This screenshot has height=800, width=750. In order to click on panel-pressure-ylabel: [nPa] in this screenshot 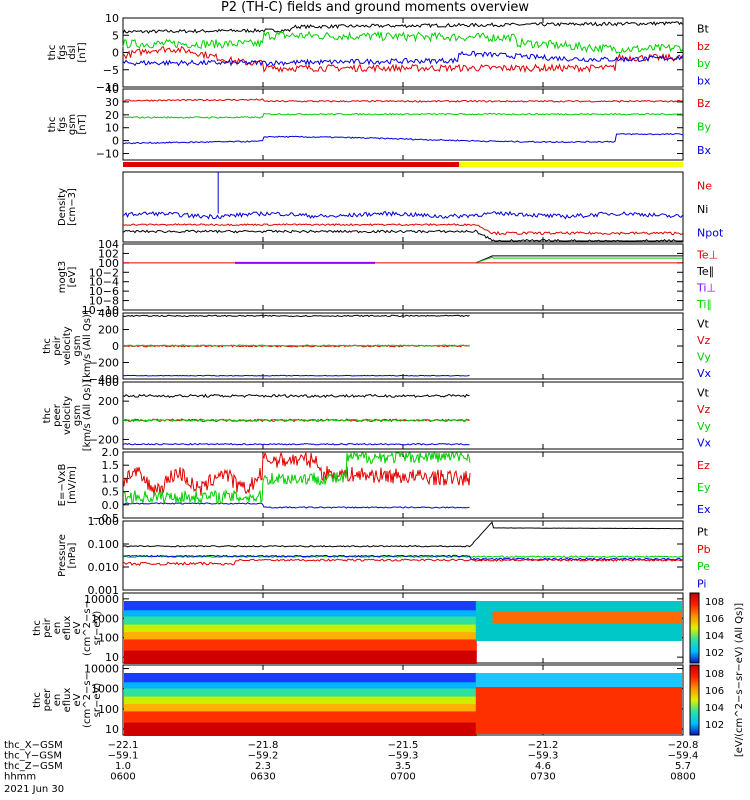, I will do `click(72, 555)`.